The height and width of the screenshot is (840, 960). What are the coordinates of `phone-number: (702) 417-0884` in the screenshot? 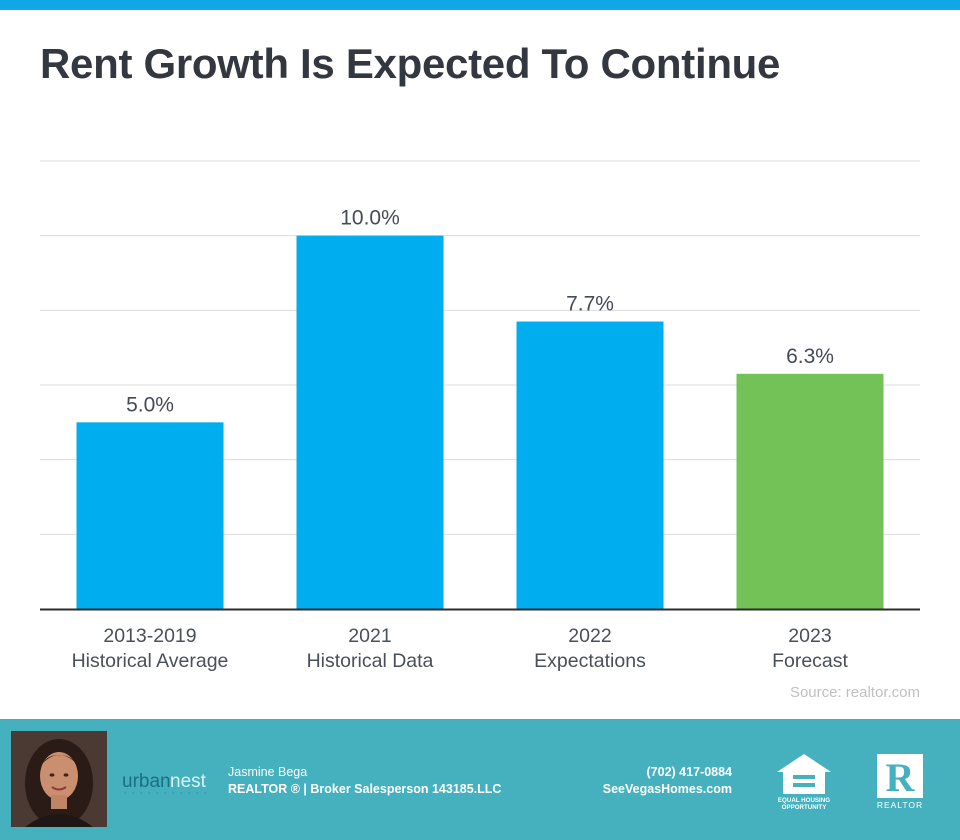 It's located at (689, 772).